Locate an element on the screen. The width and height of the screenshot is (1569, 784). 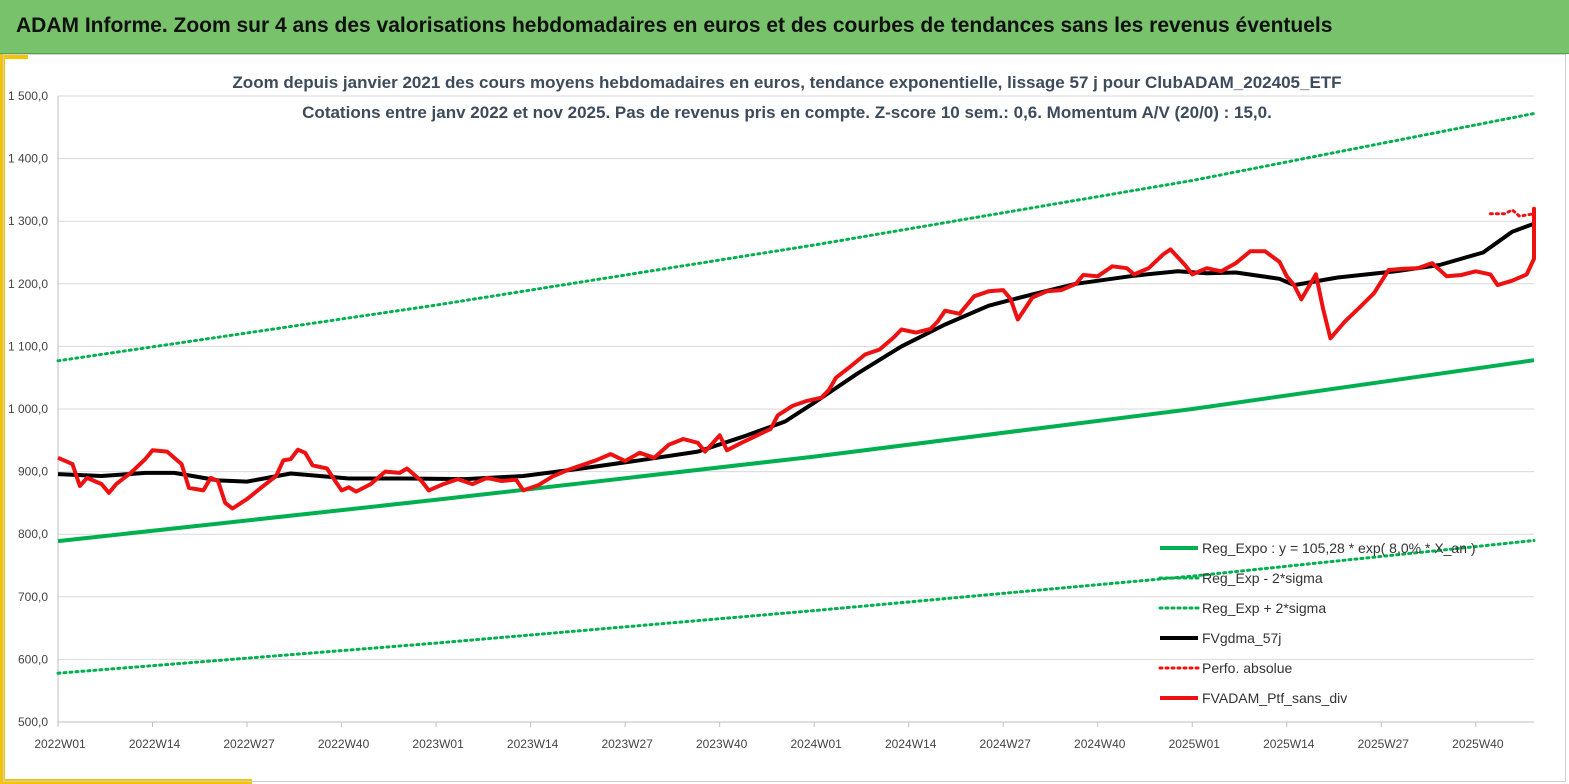
series-line is located at coordinates (1512, 213).